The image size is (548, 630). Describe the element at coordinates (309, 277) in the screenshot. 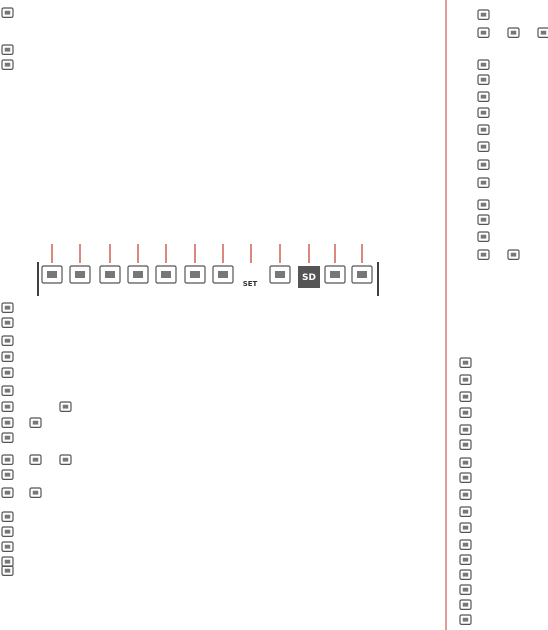

I see `sd-icon` at that location.